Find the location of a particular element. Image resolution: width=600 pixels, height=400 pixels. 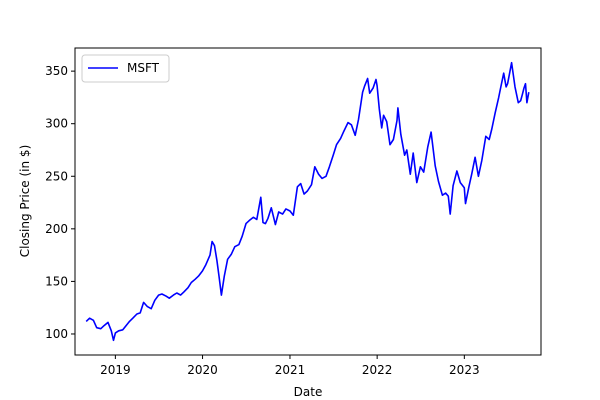

x-axis-ticks: 2019 2020 2021 2022 2023 is located at coordinates (290, 366).